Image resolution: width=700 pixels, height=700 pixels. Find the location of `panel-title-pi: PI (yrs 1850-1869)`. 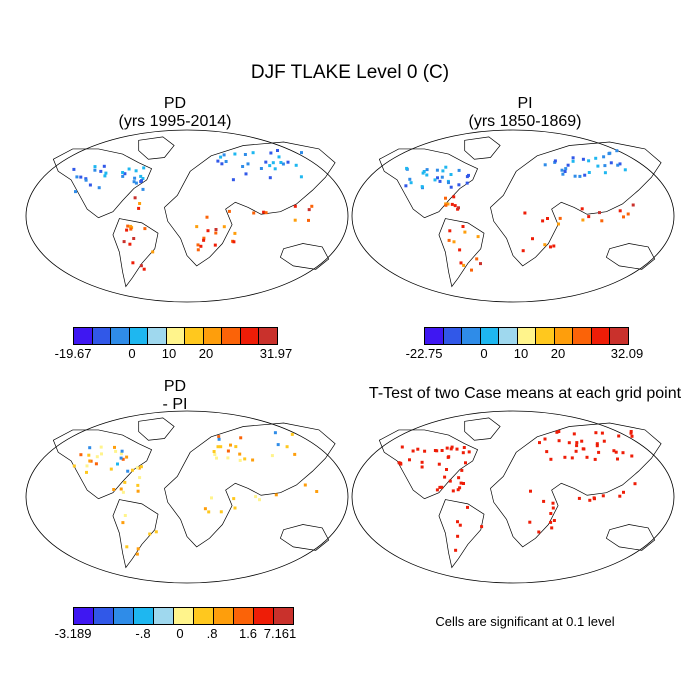

panel-title-pi: PI (yrs 1850-1869) is located at coordinates (525, 113).